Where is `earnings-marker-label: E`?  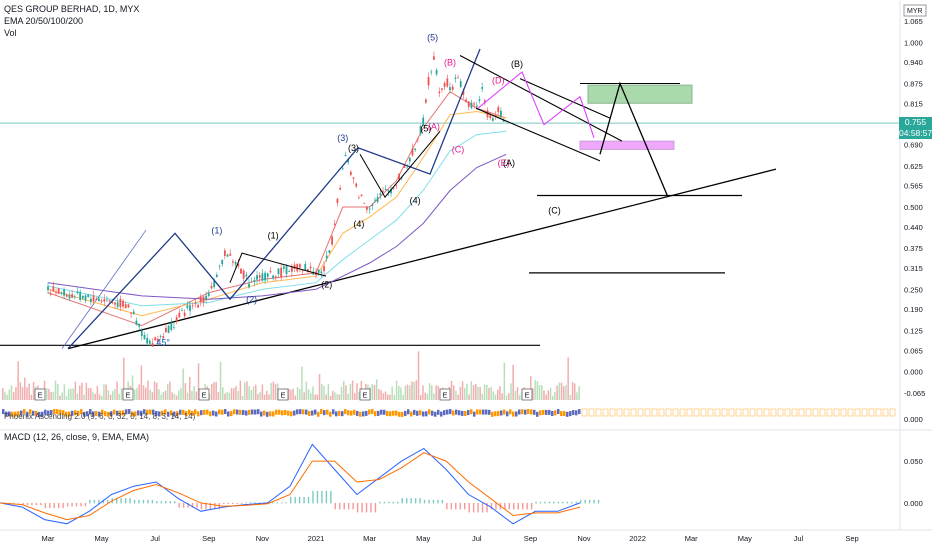
earnings-marker-label: E is located at coordinates (203, 395).